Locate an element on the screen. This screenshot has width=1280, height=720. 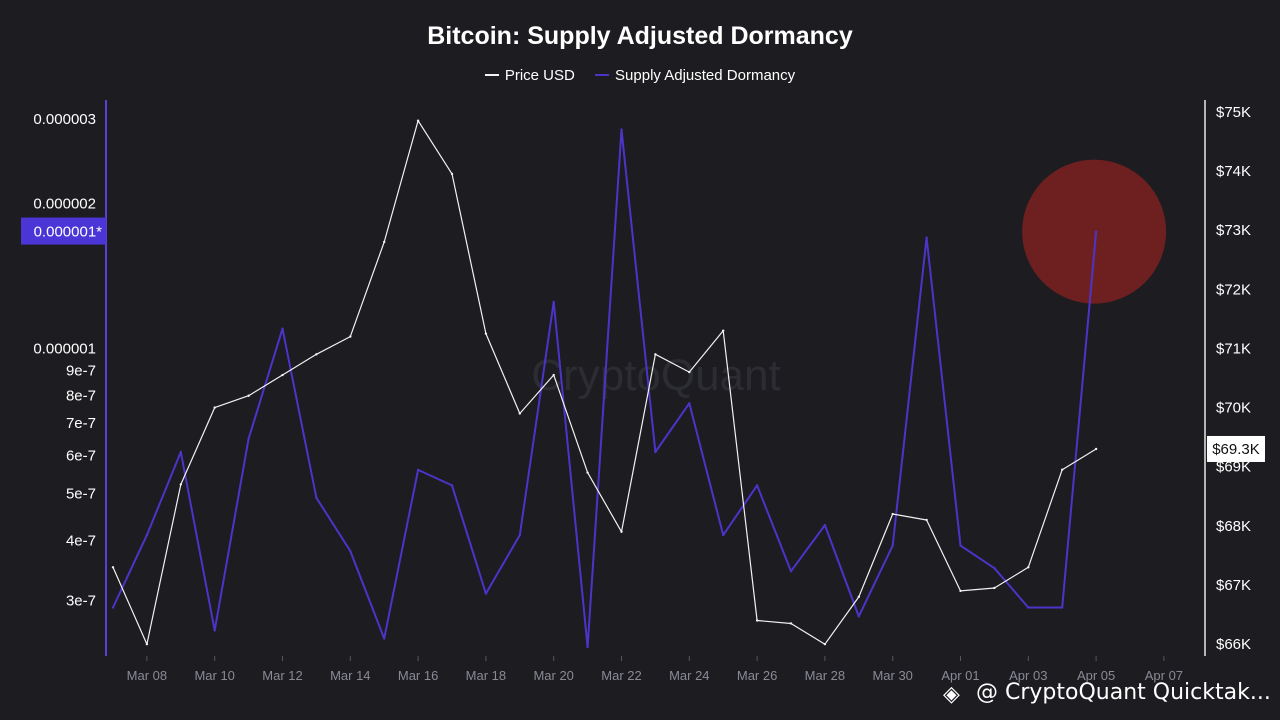
x-tick-label: Mar 28 is located at coordinates (825, 675).